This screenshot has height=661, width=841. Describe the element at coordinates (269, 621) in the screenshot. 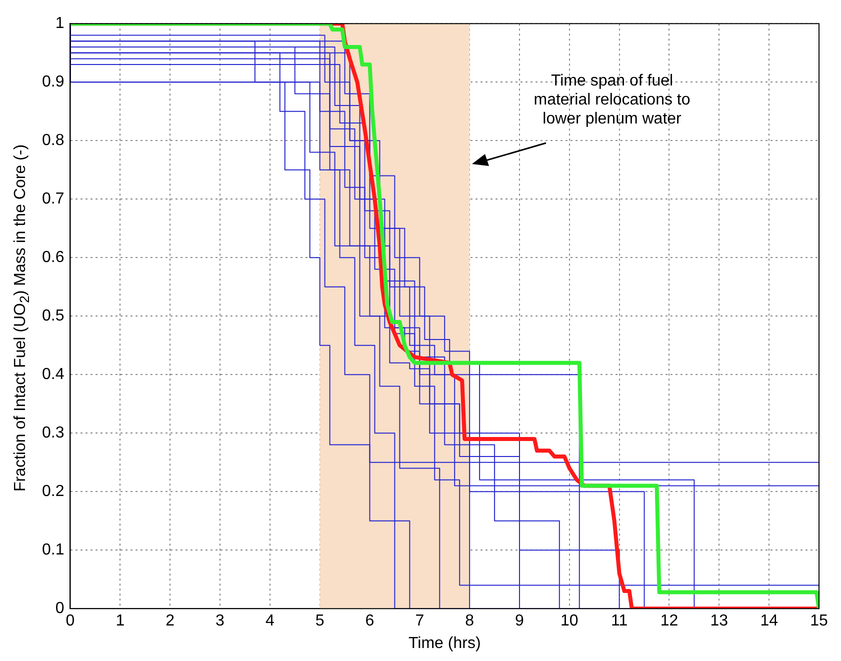

I see `x-tick-label: 4` at that location.